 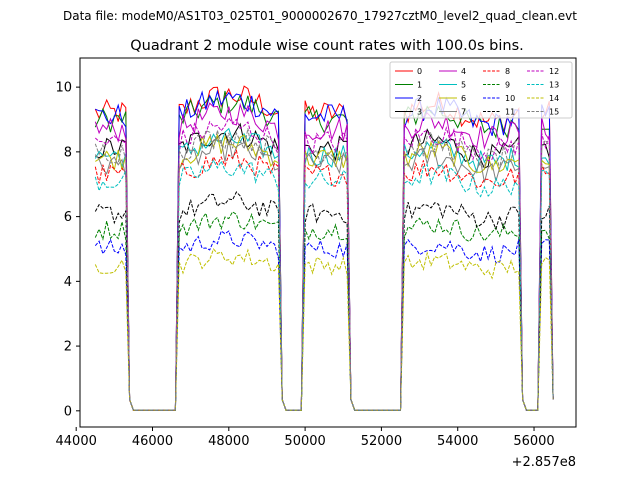 I want to click on y-tick-label: 2, so click(x=68, y=347).